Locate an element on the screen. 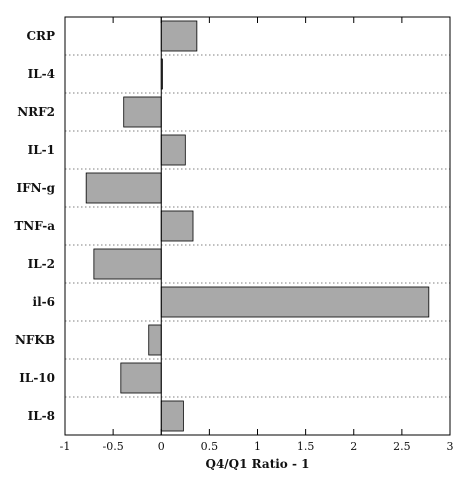  category-label: il-6 is located at coordinates (44, 302).